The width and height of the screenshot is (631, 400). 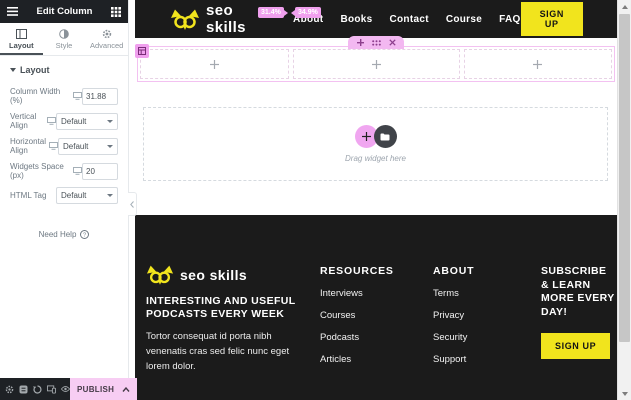 What do you see at coordinates (624, 393) in the screenshot?
I see `scroll-down-icon` at bounding box center [624, 393].